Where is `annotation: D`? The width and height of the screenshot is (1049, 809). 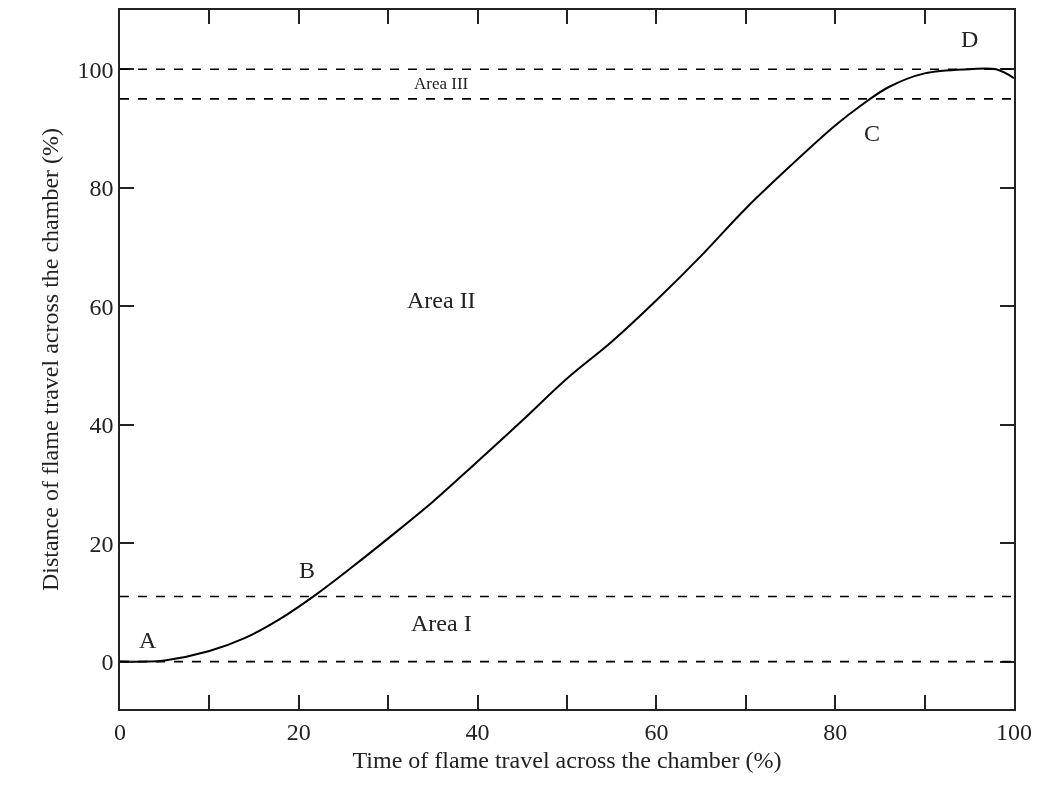 annotation: D is located at coordinates (970, 39).